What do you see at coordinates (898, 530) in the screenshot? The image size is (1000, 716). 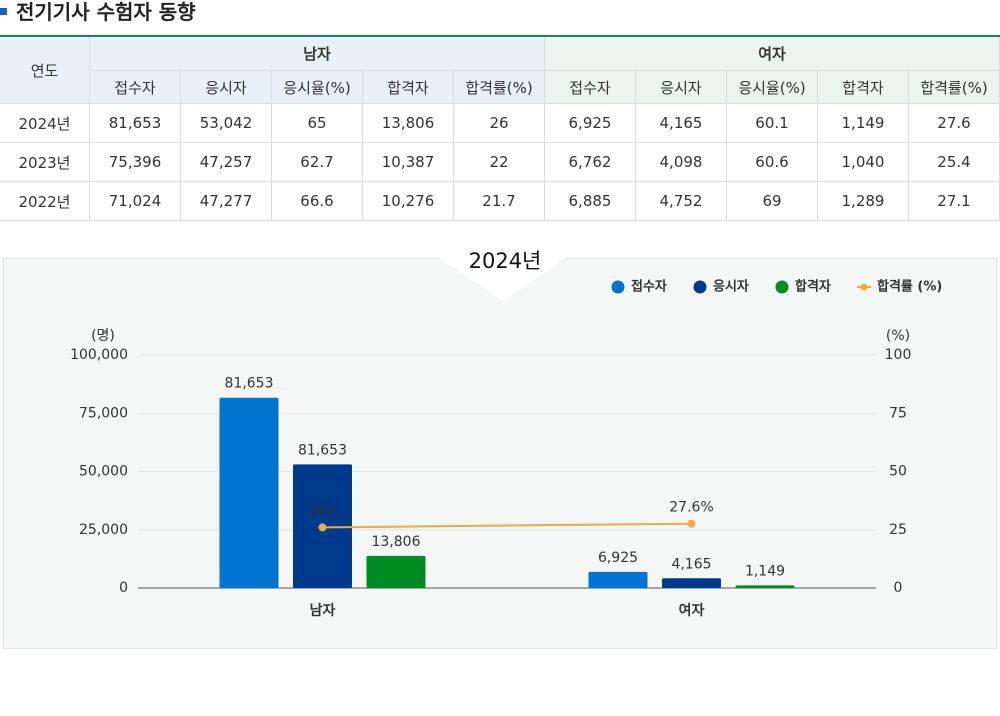 I see `y2-tick-label: 25` at bounding box center [898, 530].